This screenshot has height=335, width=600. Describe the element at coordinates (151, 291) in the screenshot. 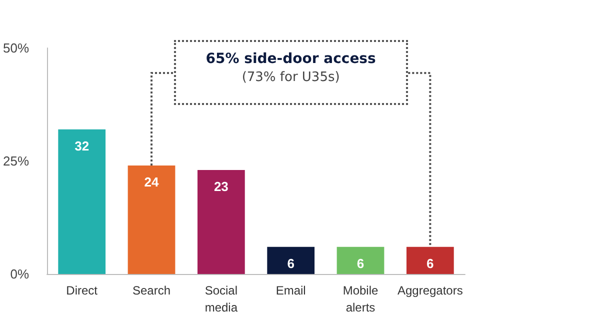

I see `x-tick-label: Search` at that location.